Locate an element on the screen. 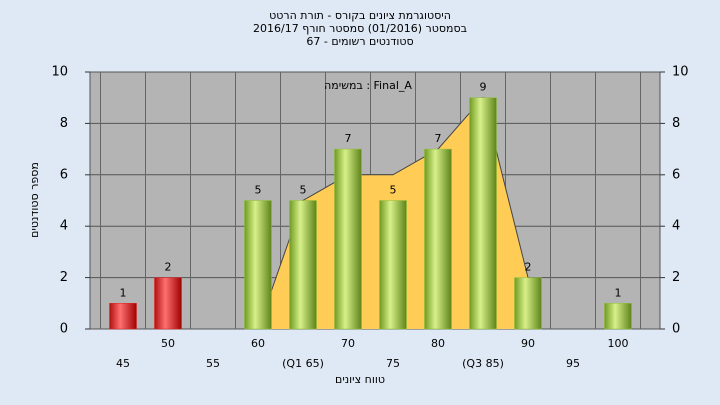 The image size is (720, 405). x-tick-label: 95 is located at coordinates (573, 363).